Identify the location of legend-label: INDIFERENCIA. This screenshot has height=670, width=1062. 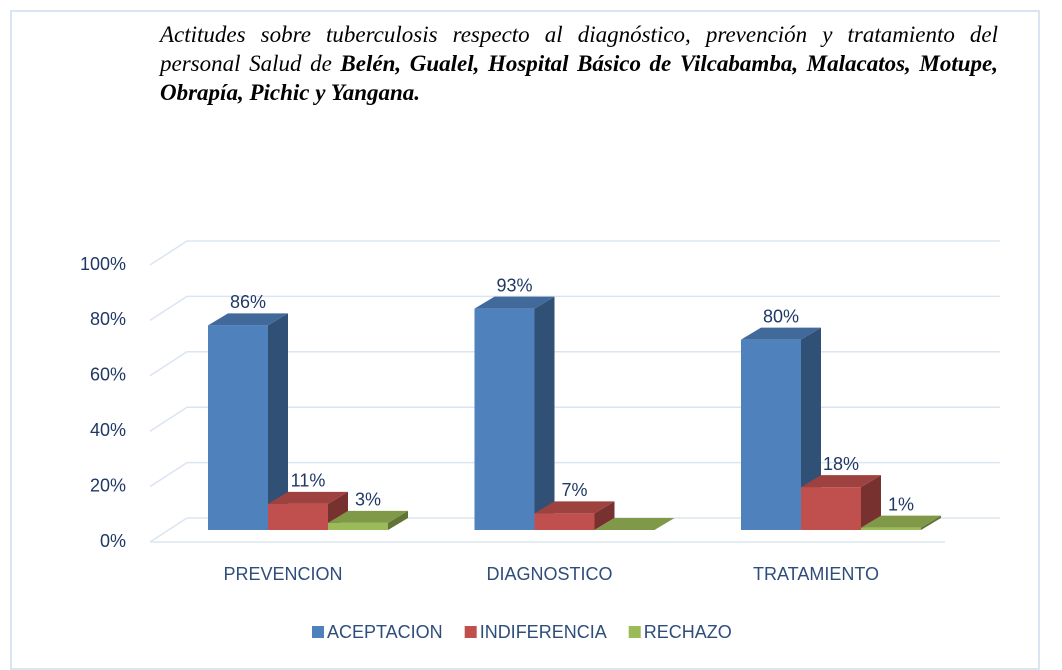
(543, 632).